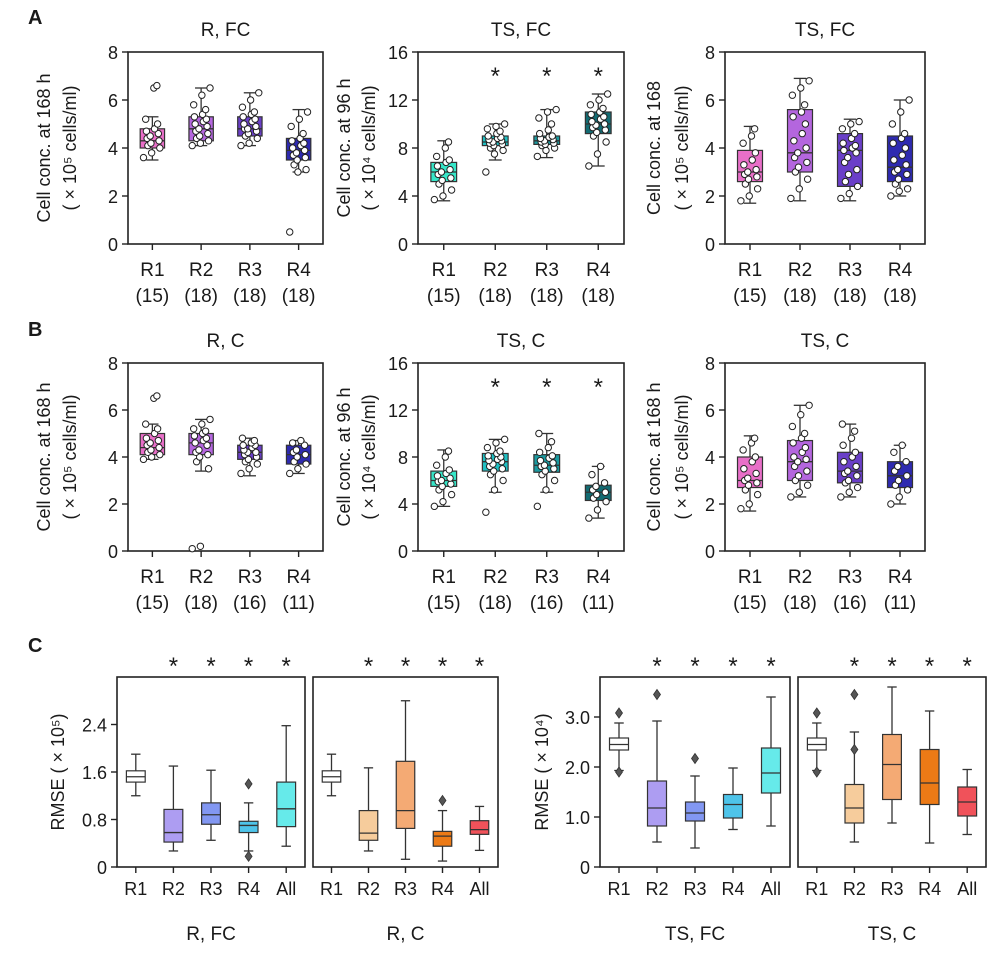 The height and width of the screenshot is (958, 1003). What do you see at coordinates (771, 770) in the screenshot?
I see `box-all` at bounding box center [771, 770].